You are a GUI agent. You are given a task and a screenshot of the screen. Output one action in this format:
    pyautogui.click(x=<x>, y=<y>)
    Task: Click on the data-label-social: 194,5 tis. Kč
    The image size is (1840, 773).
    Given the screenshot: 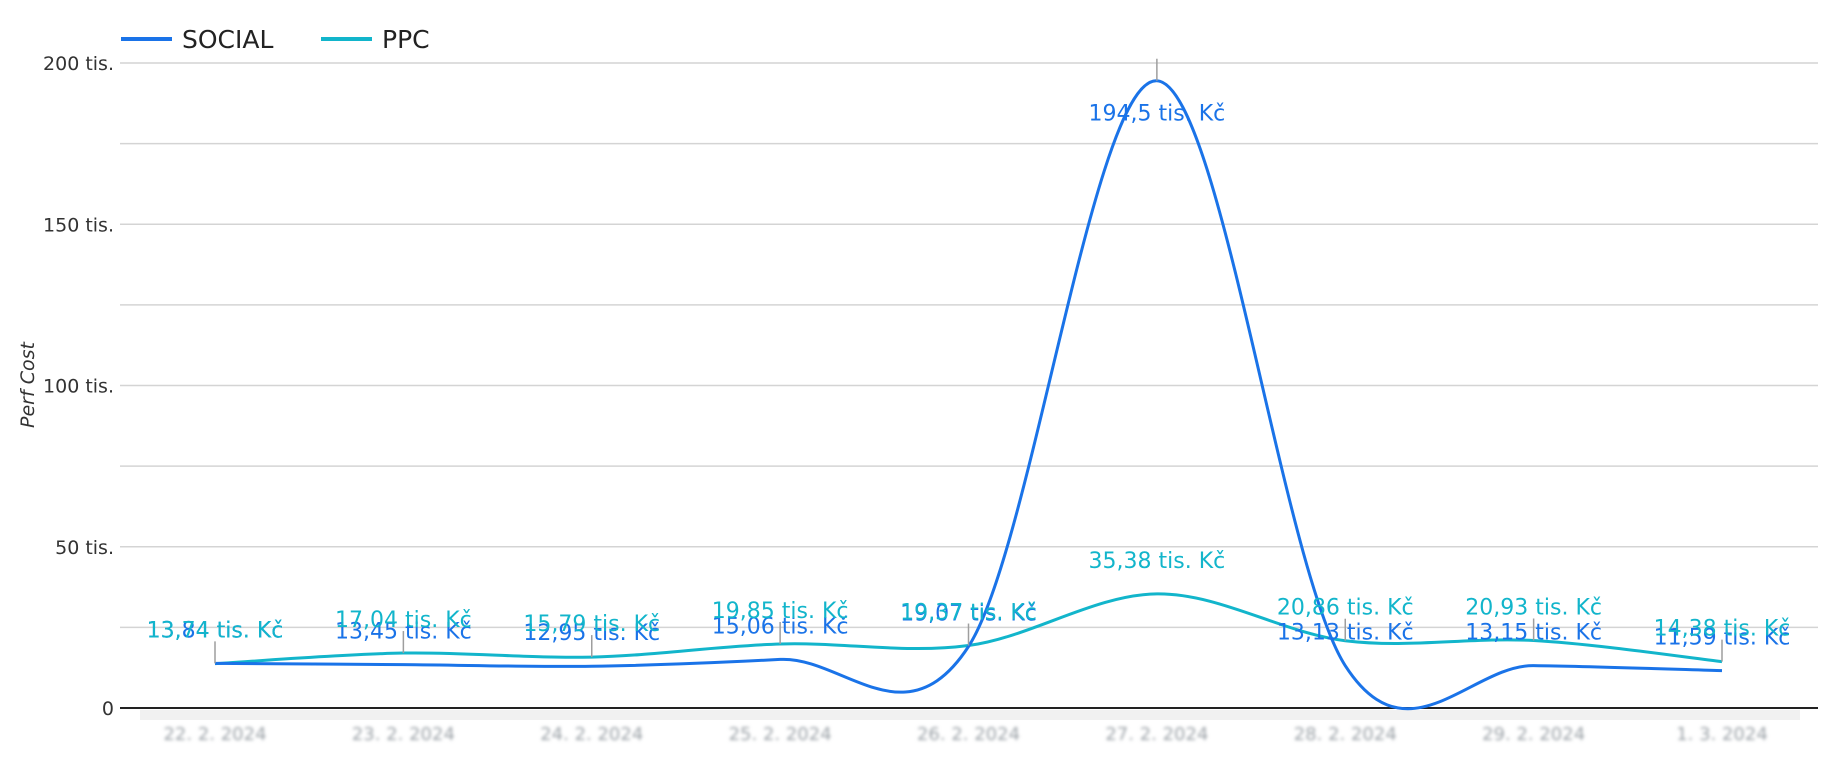 What is the action you would take?
    pyautogui.click(x=1157, y=114)
    